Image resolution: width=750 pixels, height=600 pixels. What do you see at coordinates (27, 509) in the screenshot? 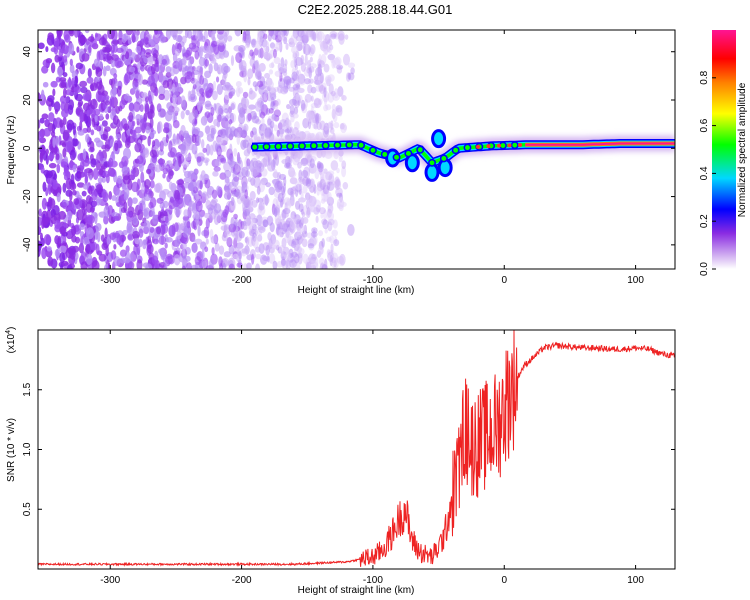
I see `bottom-y-tick-label: 0.5` at bounding box center [27, 509].